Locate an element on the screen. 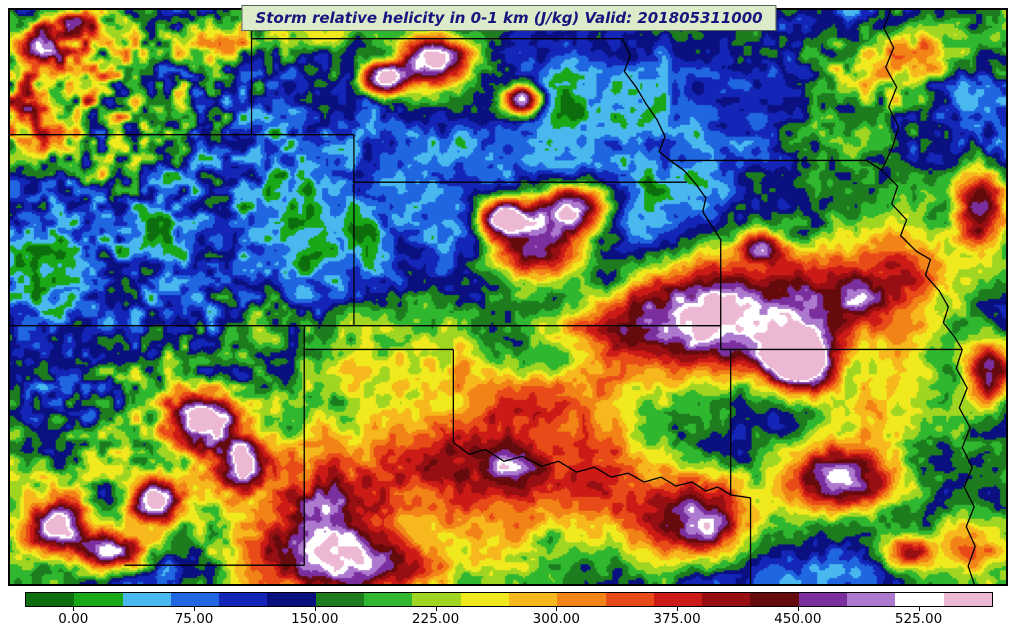 This screenshot has width=1018, height=633. colorbar is located at coordinates (509, 599).